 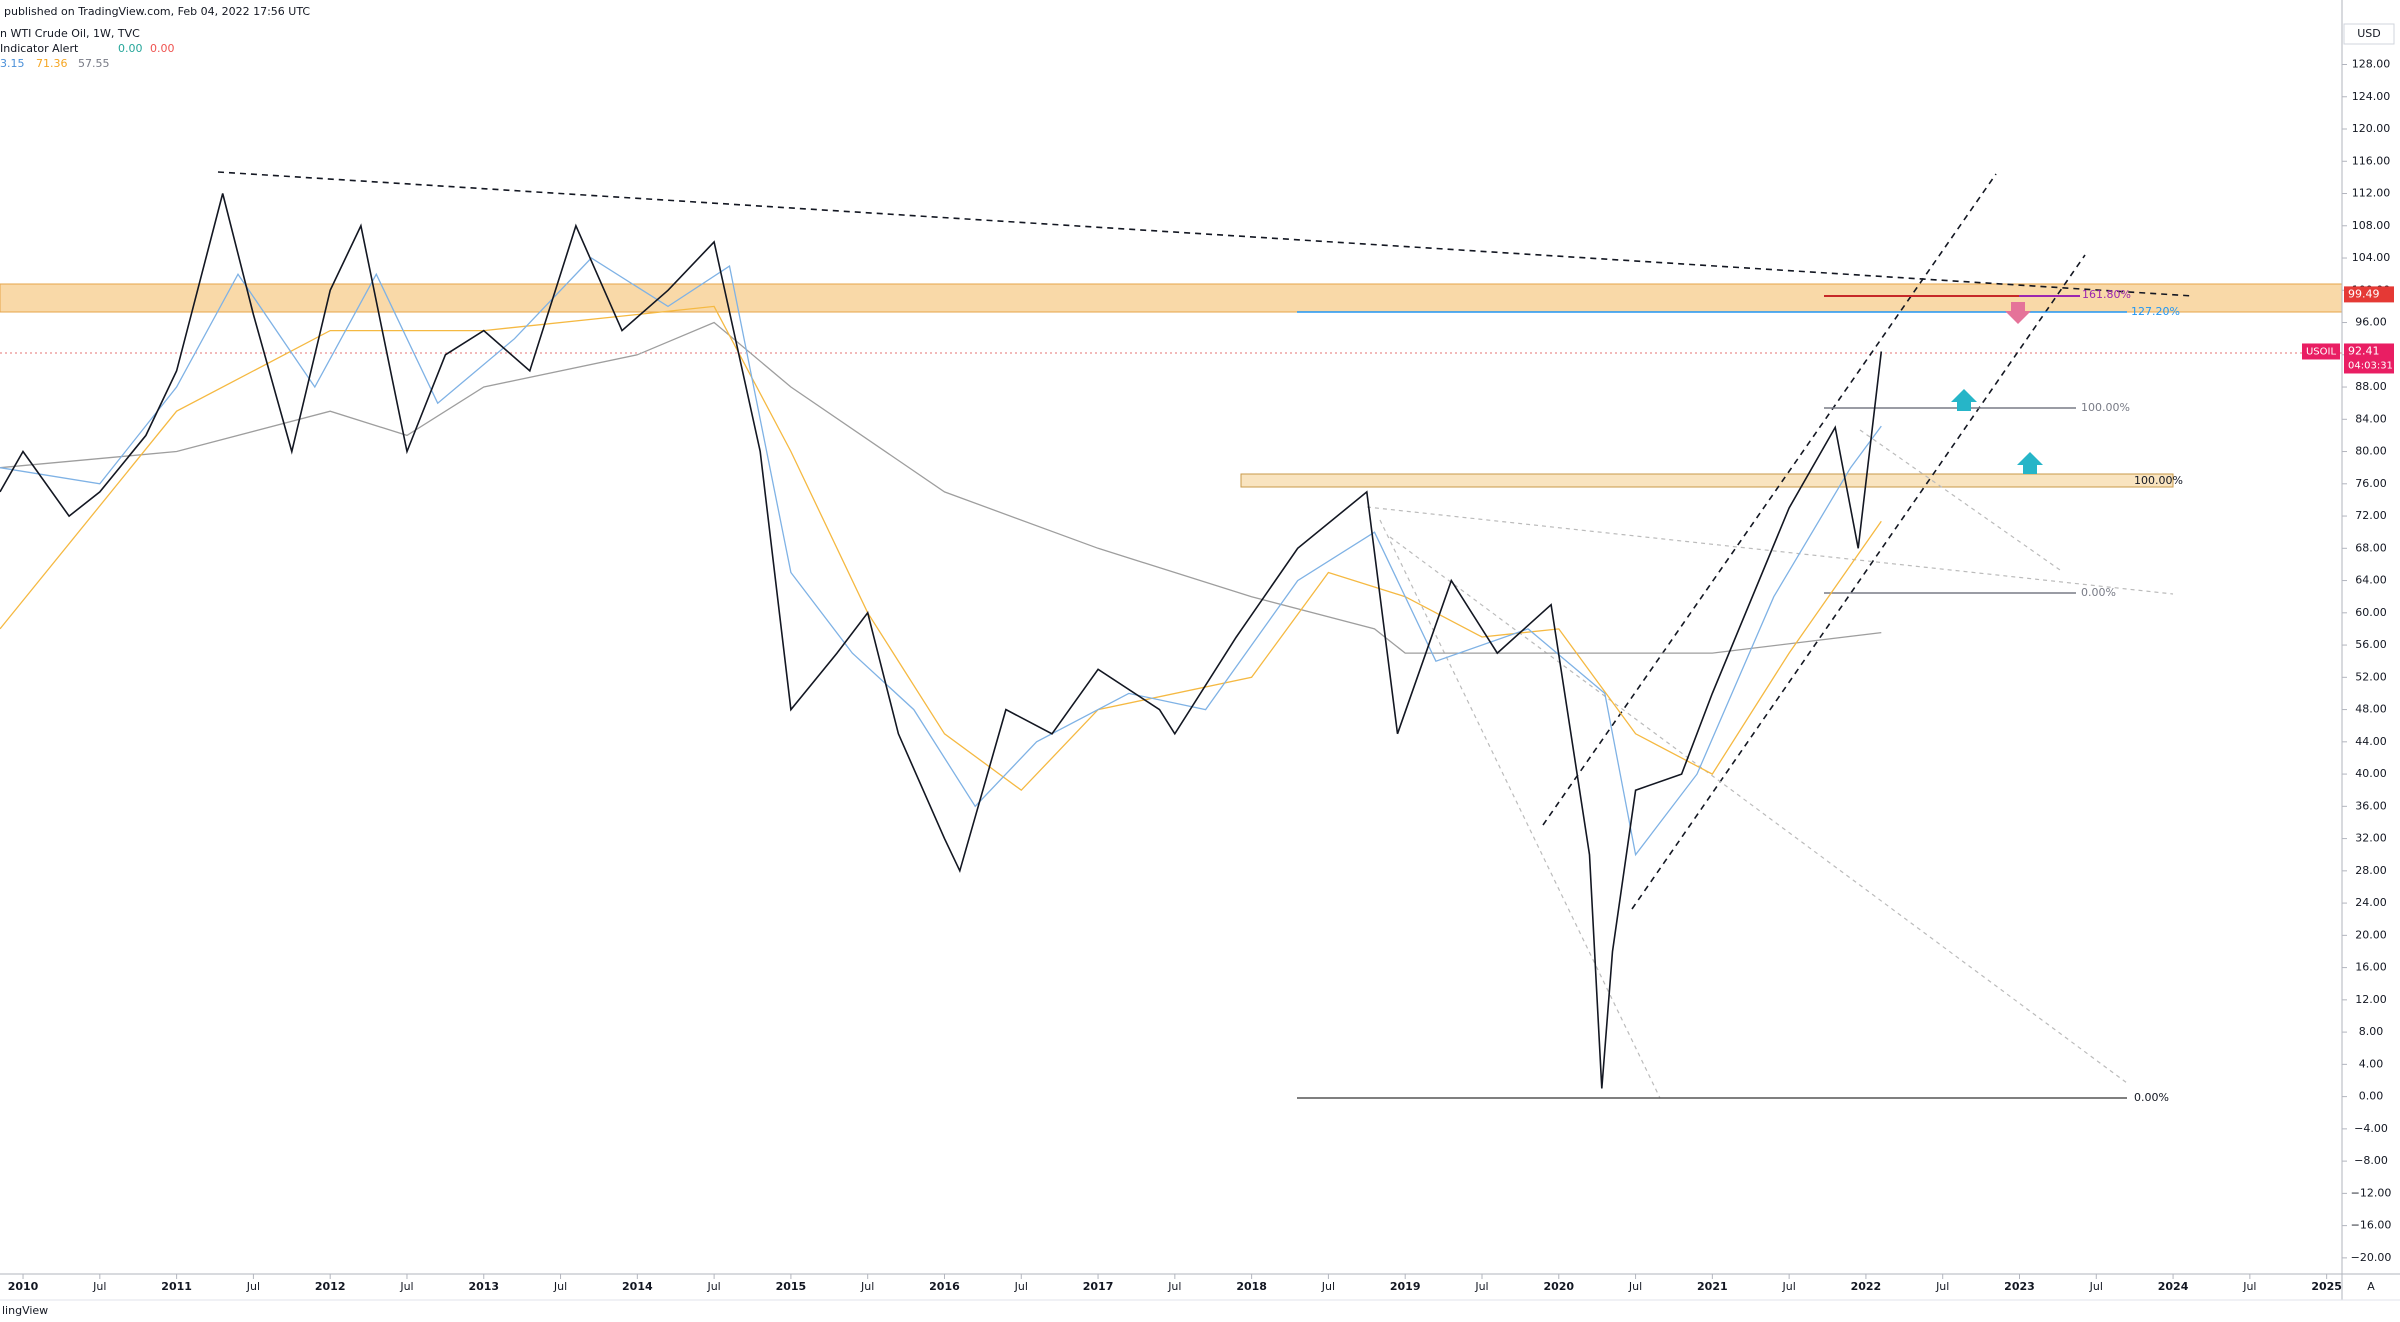 I want to click on y-tick-label: 120.00, so click(x=2371, y=128).